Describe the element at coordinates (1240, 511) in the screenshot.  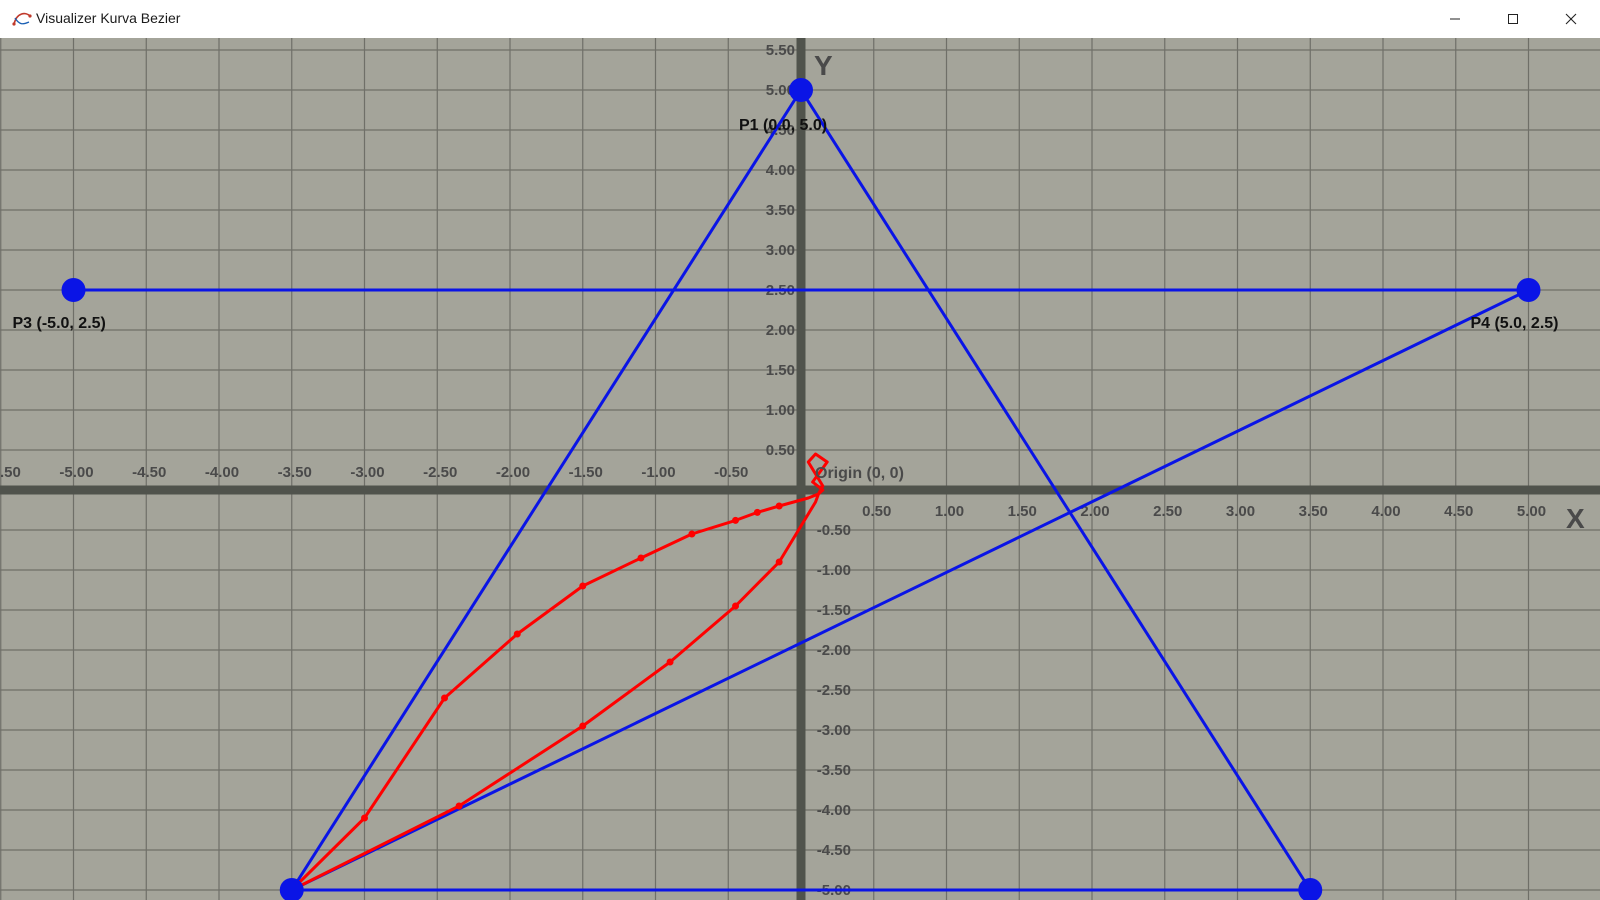
I see `x-tick-label: 3.00` at that location.